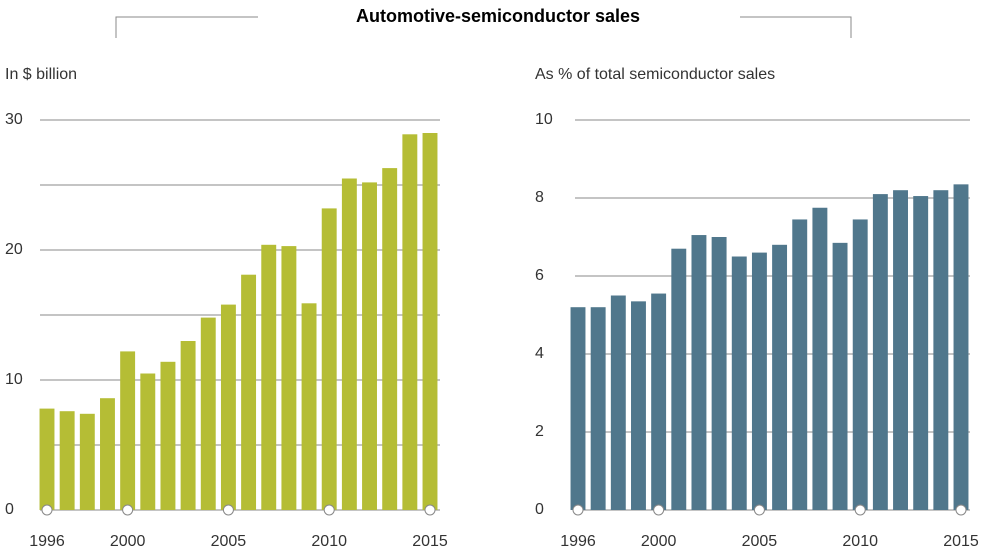 The width and height of the screenshot is (997, 554). I want to click on bracket-left, so click(186, 27).